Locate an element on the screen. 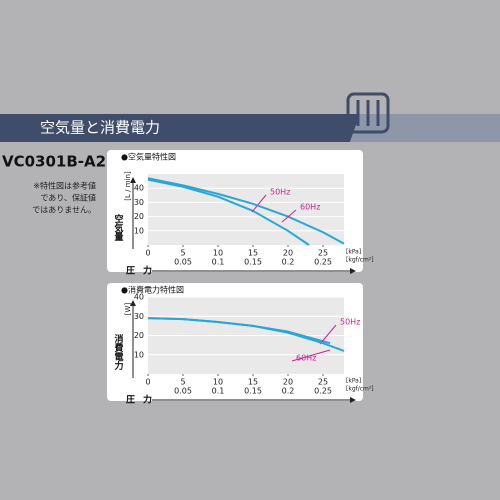  chart-title: ●空気量特性図 is located at coordinates (148, 157).